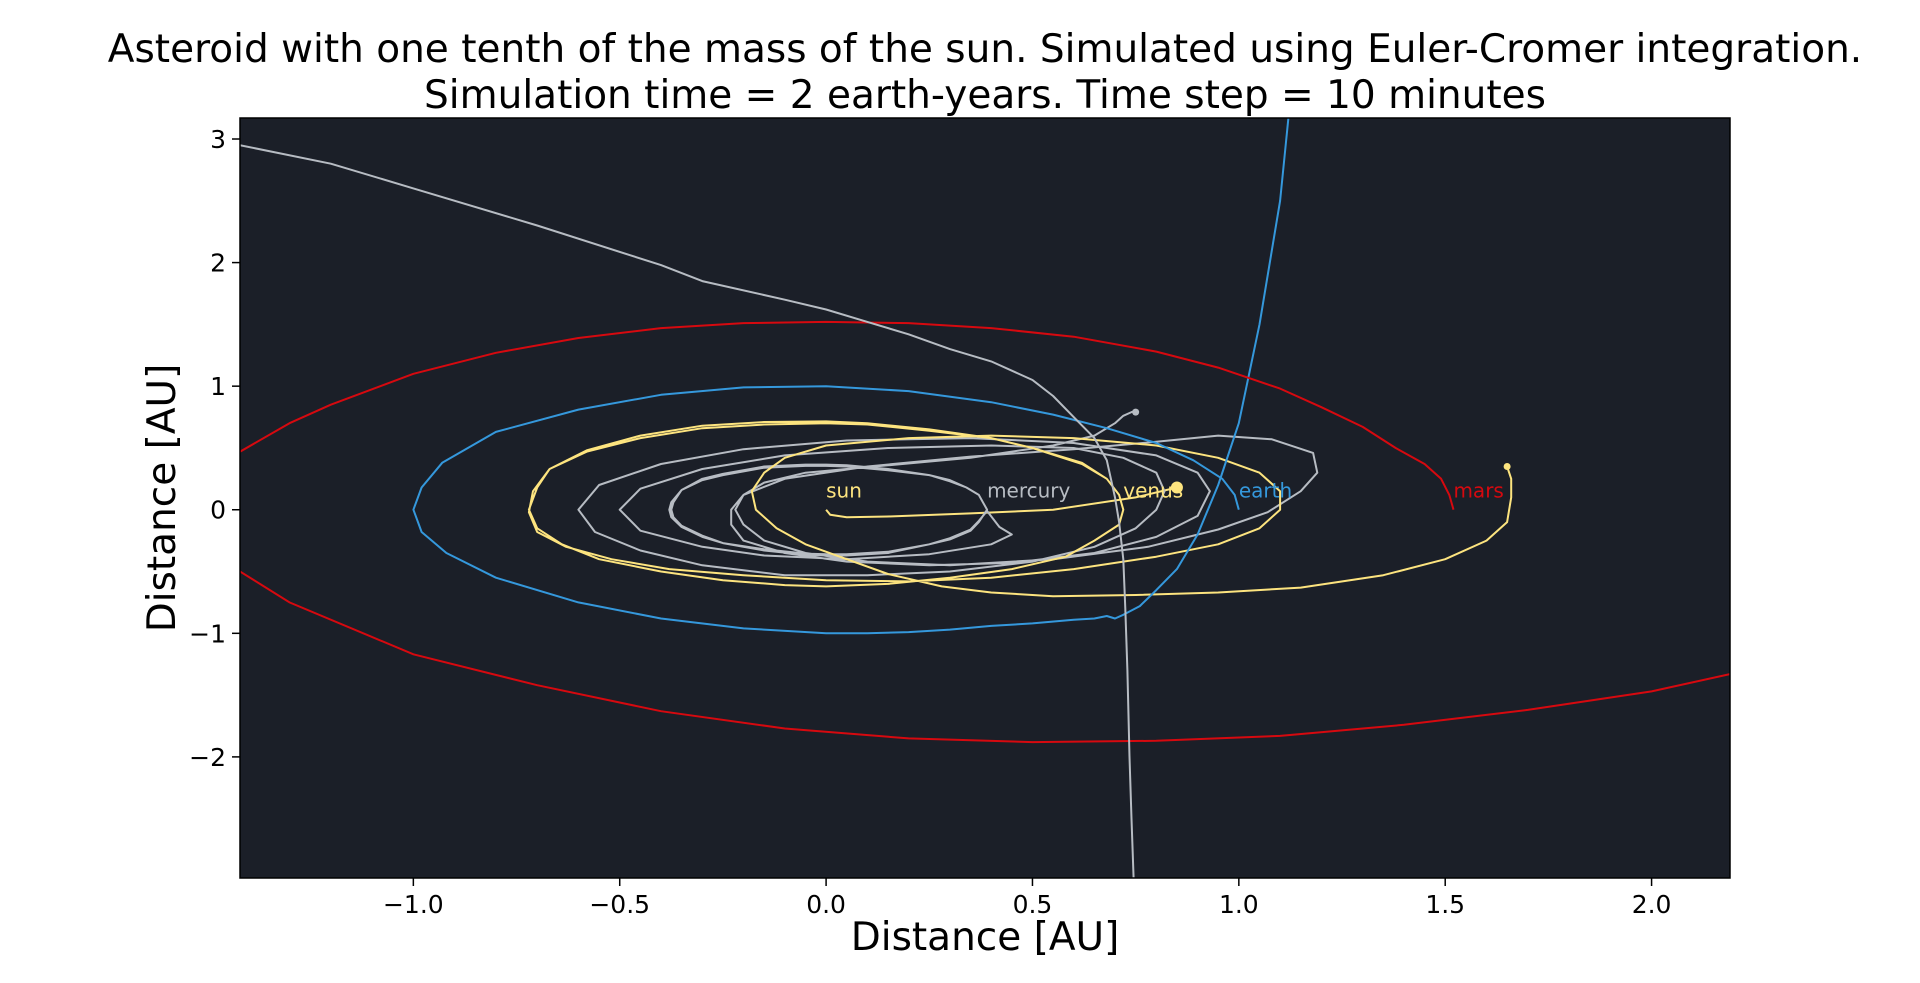 This screenshot has width=1920, height=983. I want to click on venus-trajectory, so click(1020, 509).